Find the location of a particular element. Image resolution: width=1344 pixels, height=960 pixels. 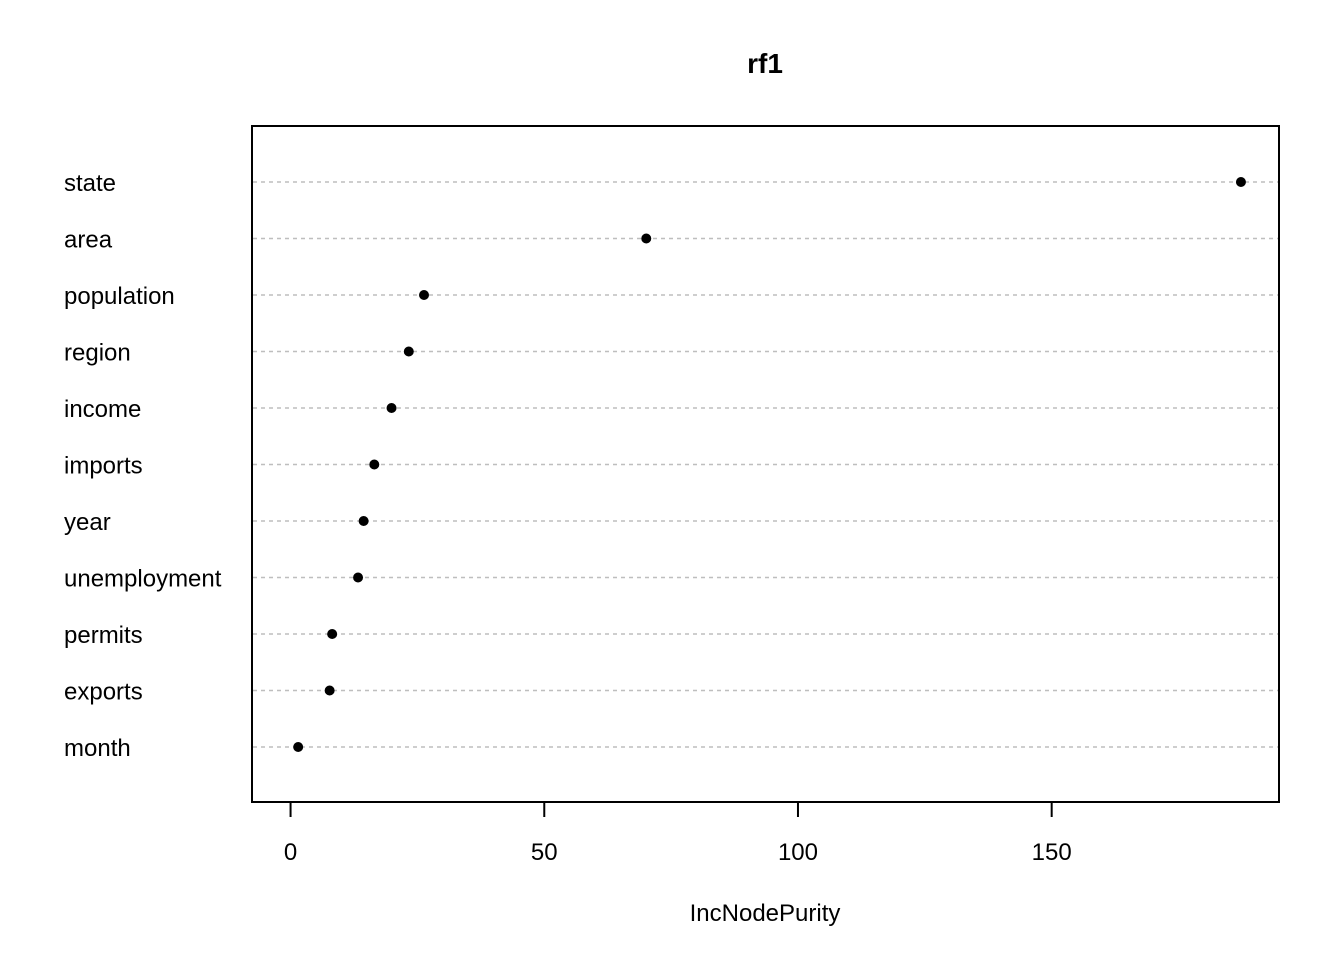

variable-label-month: month is located at coordinates (97, 748).